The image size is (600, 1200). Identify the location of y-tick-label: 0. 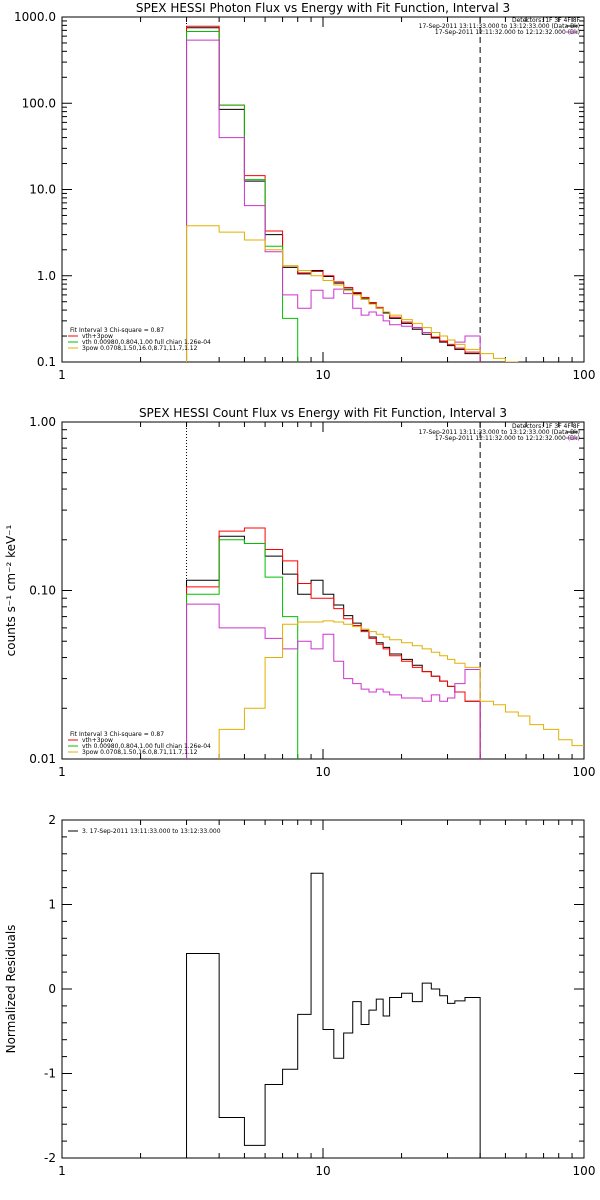
(52, 989).